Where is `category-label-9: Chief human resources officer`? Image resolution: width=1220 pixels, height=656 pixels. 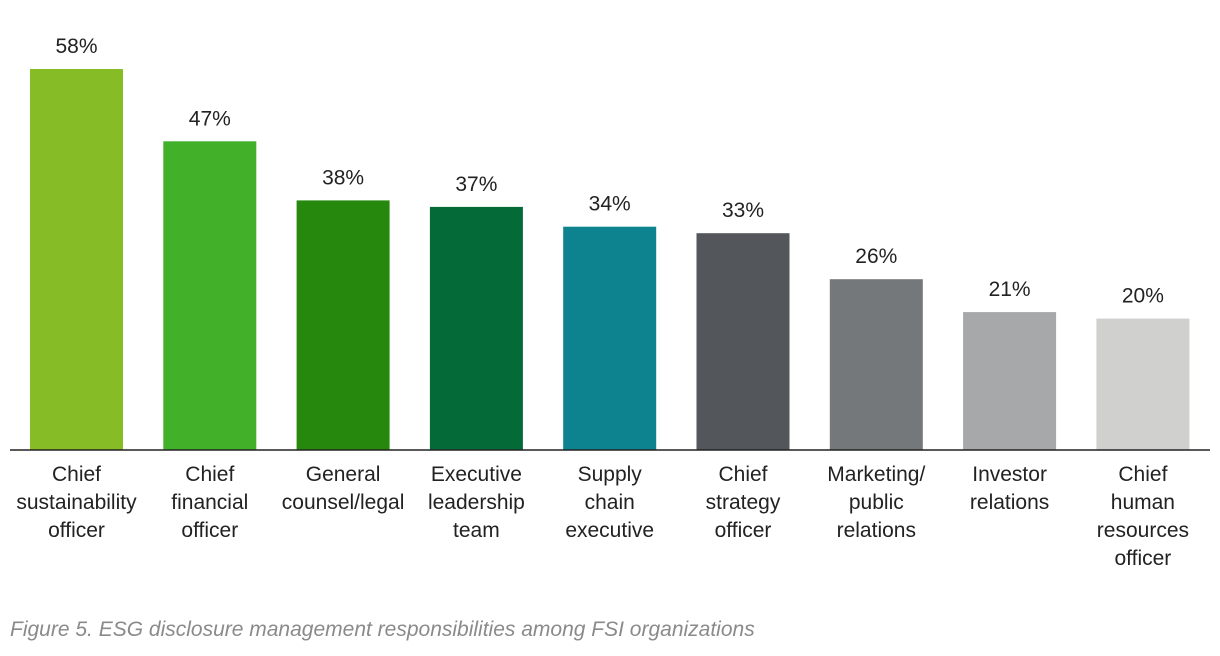
category-label-9: Chief human resources officer is located at coordinates (1143, 516).